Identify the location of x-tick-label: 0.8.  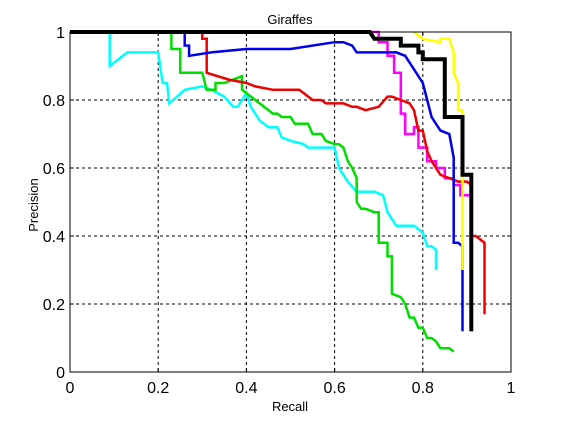
(423, 388).